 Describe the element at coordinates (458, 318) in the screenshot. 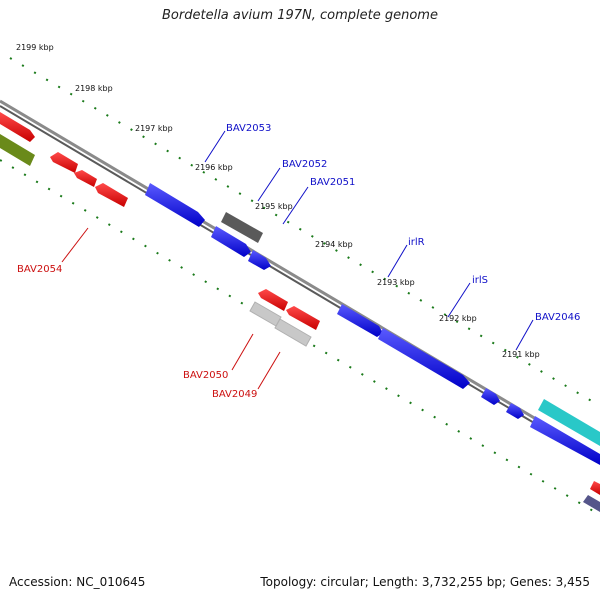

I see `kbp-label-2192: 2192 kbp` at that location.